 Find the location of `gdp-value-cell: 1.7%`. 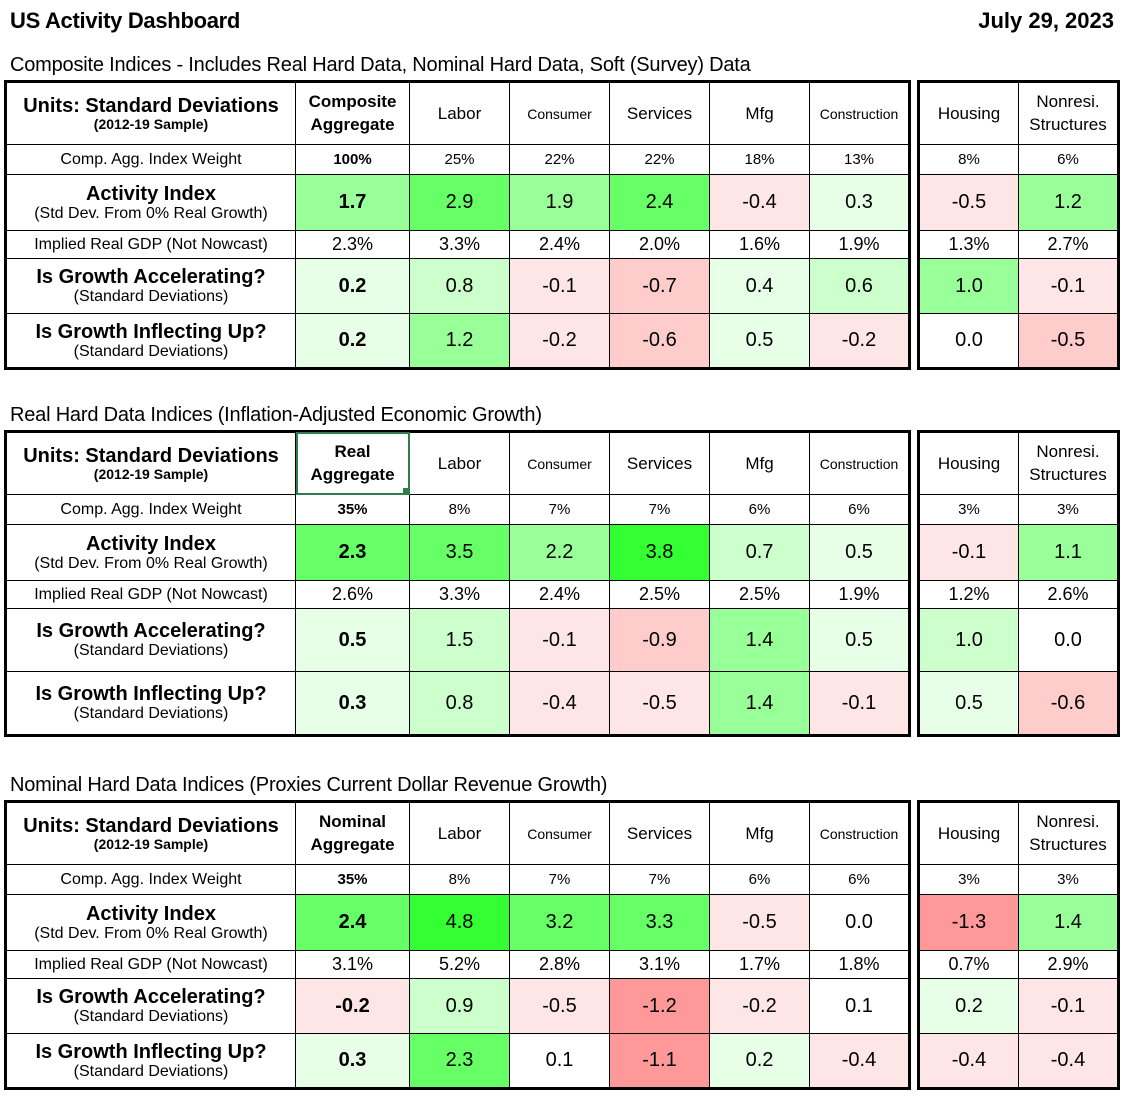

gdp-value-cell: 1.7% is located at coordinates (759, 964).